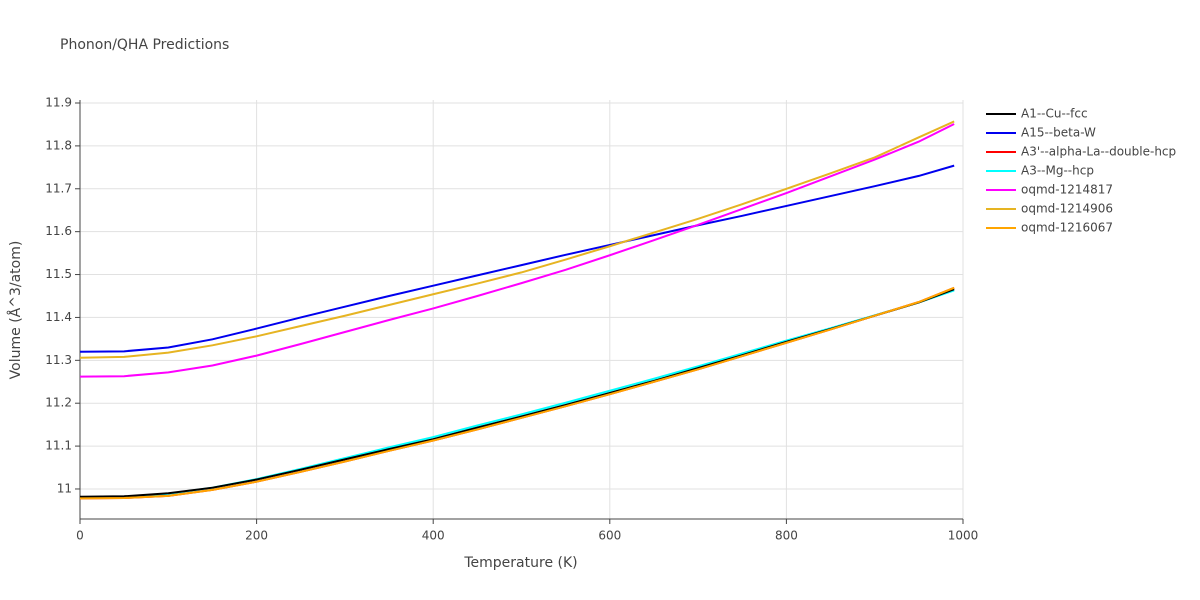 The width and height of the screenshot is (1200, 600). I want to click on legend-label: A15--beta-W, so click(1058, 133).